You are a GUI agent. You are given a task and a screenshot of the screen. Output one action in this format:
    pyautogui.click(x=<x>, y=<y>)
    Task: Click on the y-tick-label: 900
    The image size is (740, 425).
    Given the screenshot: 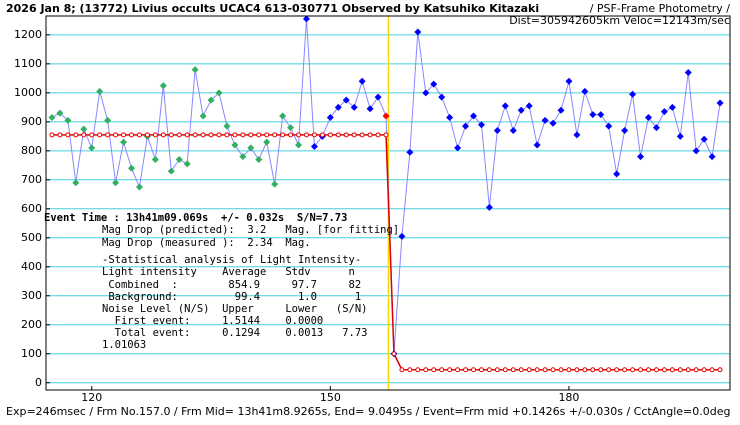 What is the action you would take?
    pyautogui.click(x=31, y=121)
    